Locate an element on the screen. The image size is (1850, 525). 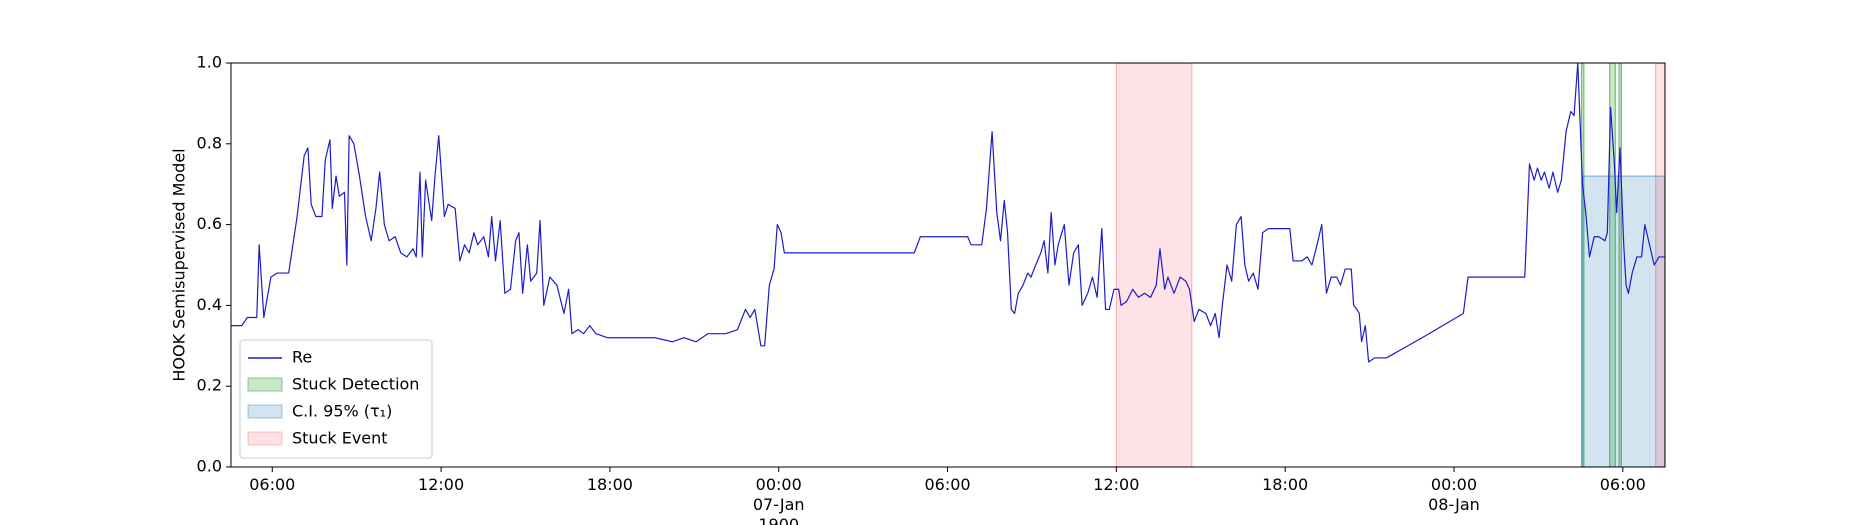
x-tick-label-line: 07-Jan is located at coordinates (779, 504).